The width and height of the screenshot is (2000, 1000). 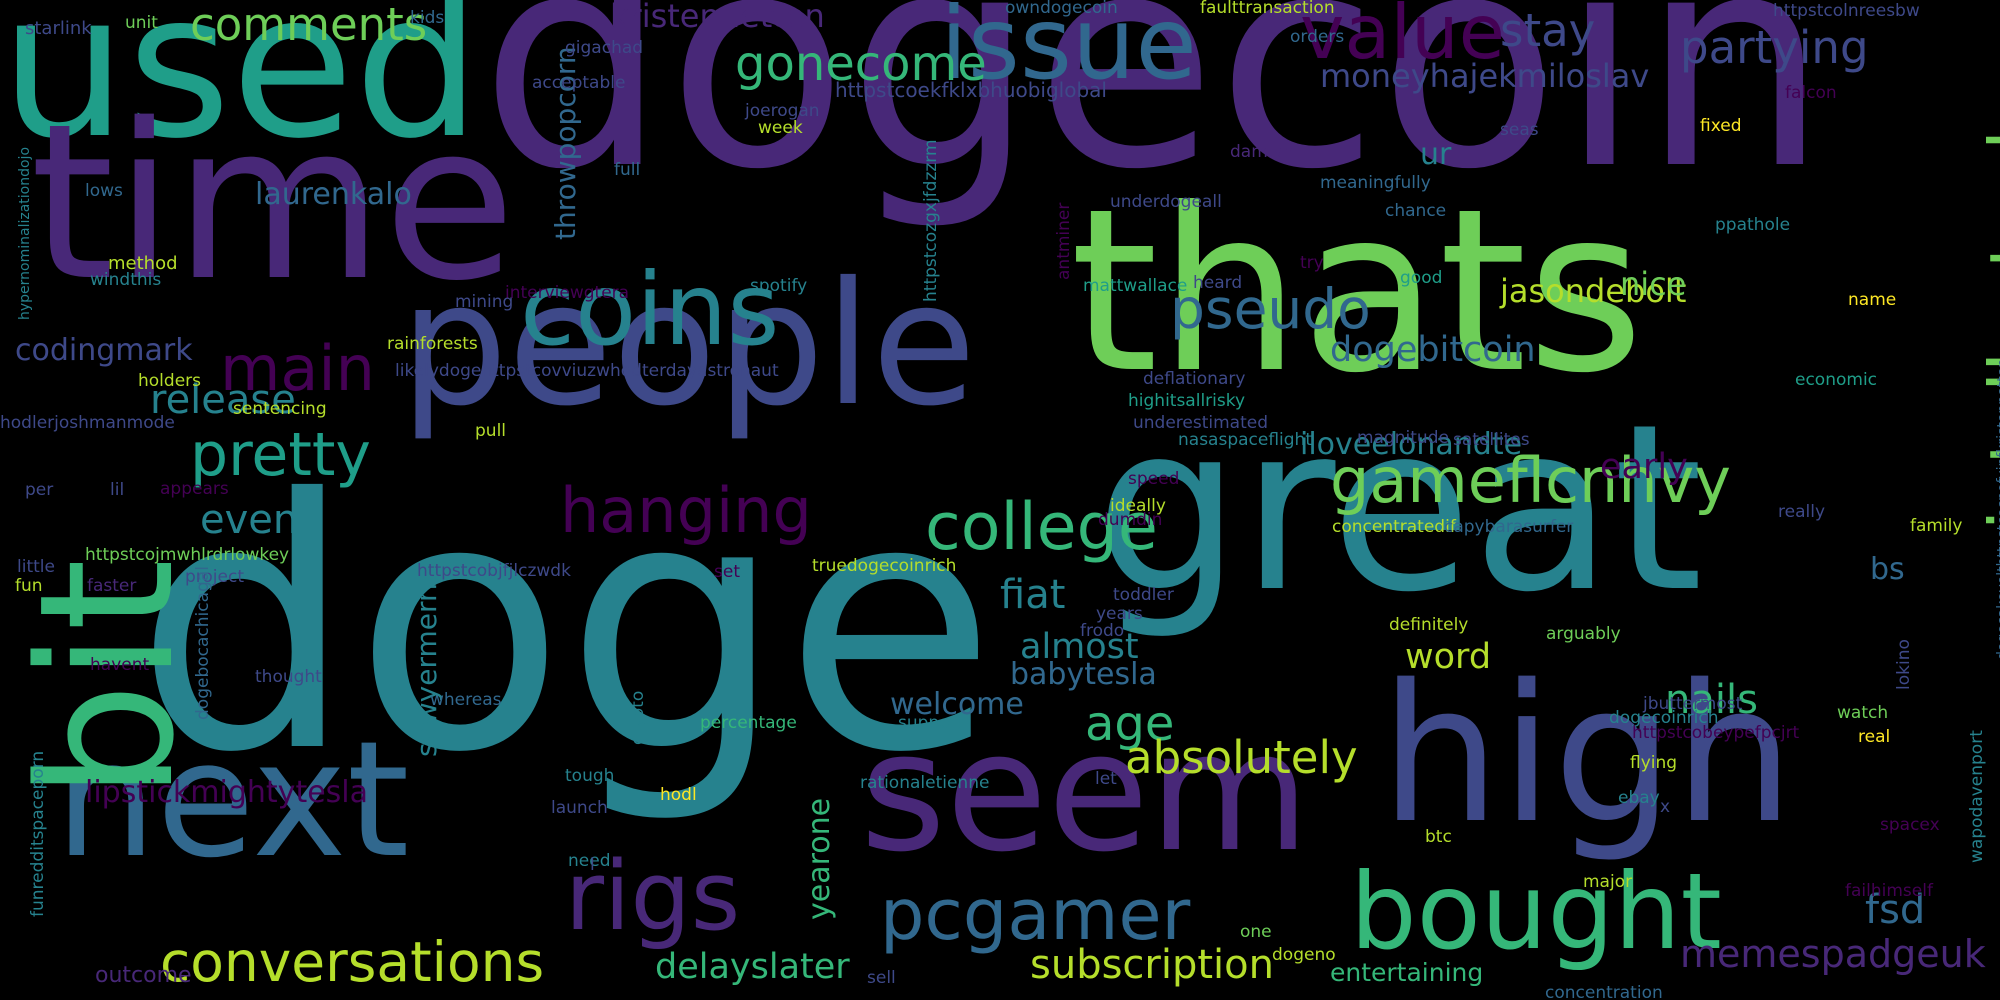 What do you see at coordinates (1245, 440) in the screenshot?
I see `word: nasaspaceflight` at bounding box center [1245, 440].